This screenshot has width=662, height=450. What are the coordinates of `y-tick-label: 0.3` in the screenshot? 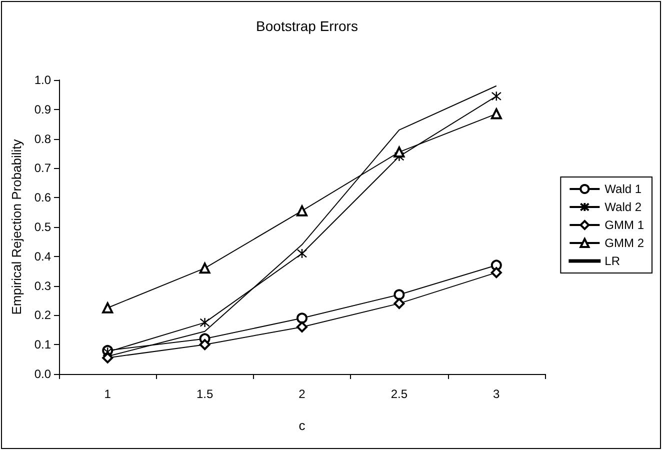 It's located at (43, 285).